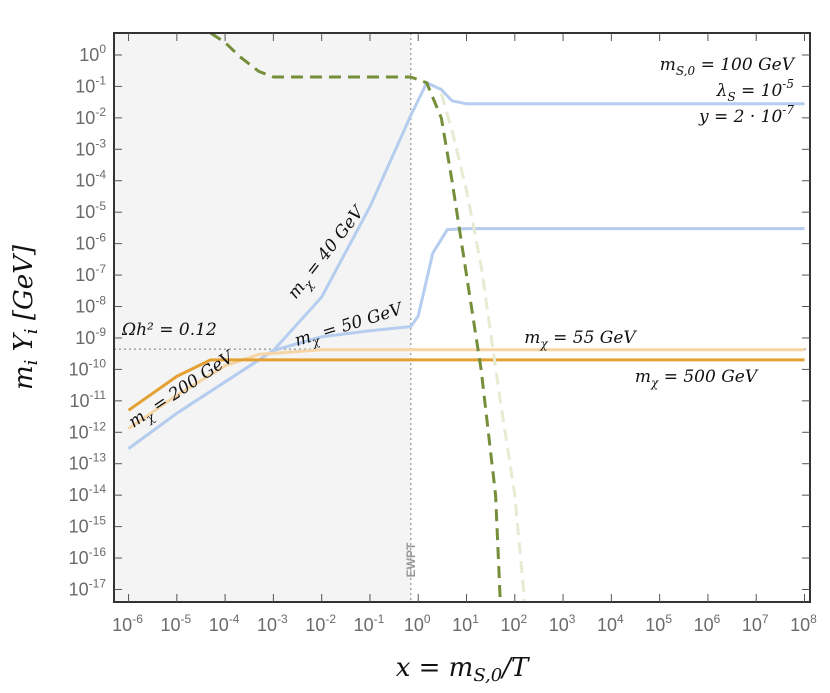 This screenshot has height=693, width=830. I want to click on x-tick-label: 10⁶, so click(707, 623).